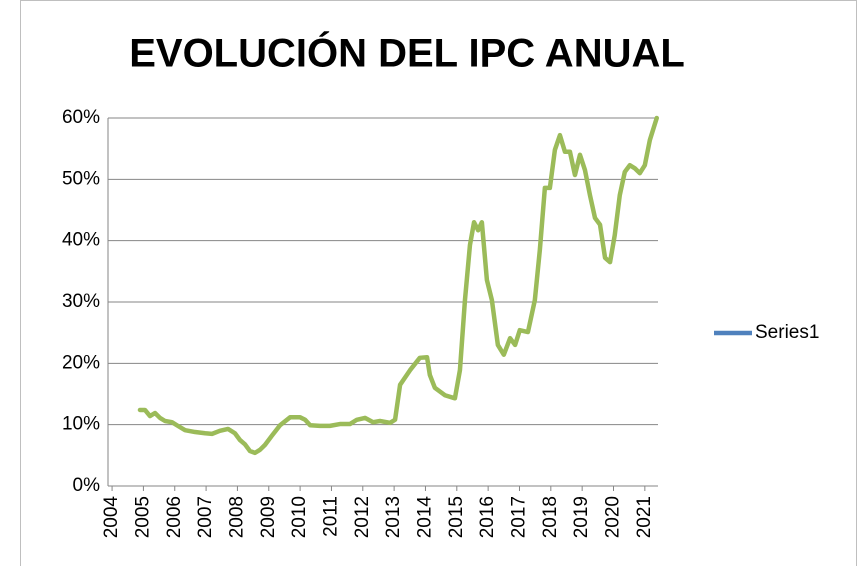  I want to click on x-tick-label: 2016, so click(487, 517).